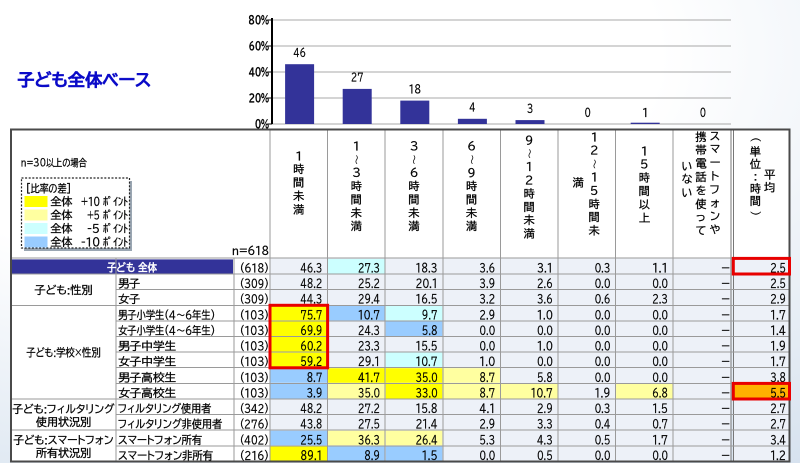 The image size is (800, 463). I want to click on svg-text: 0.4, so click(603, 424).